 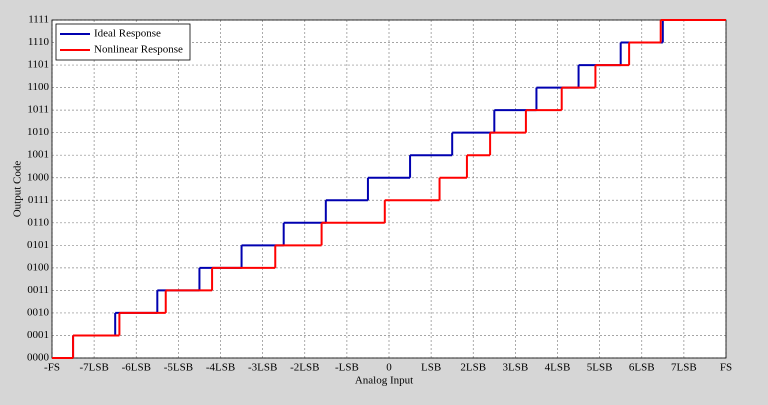 I want to click on y-tick-label: 0001, so click(x=38, y=335).